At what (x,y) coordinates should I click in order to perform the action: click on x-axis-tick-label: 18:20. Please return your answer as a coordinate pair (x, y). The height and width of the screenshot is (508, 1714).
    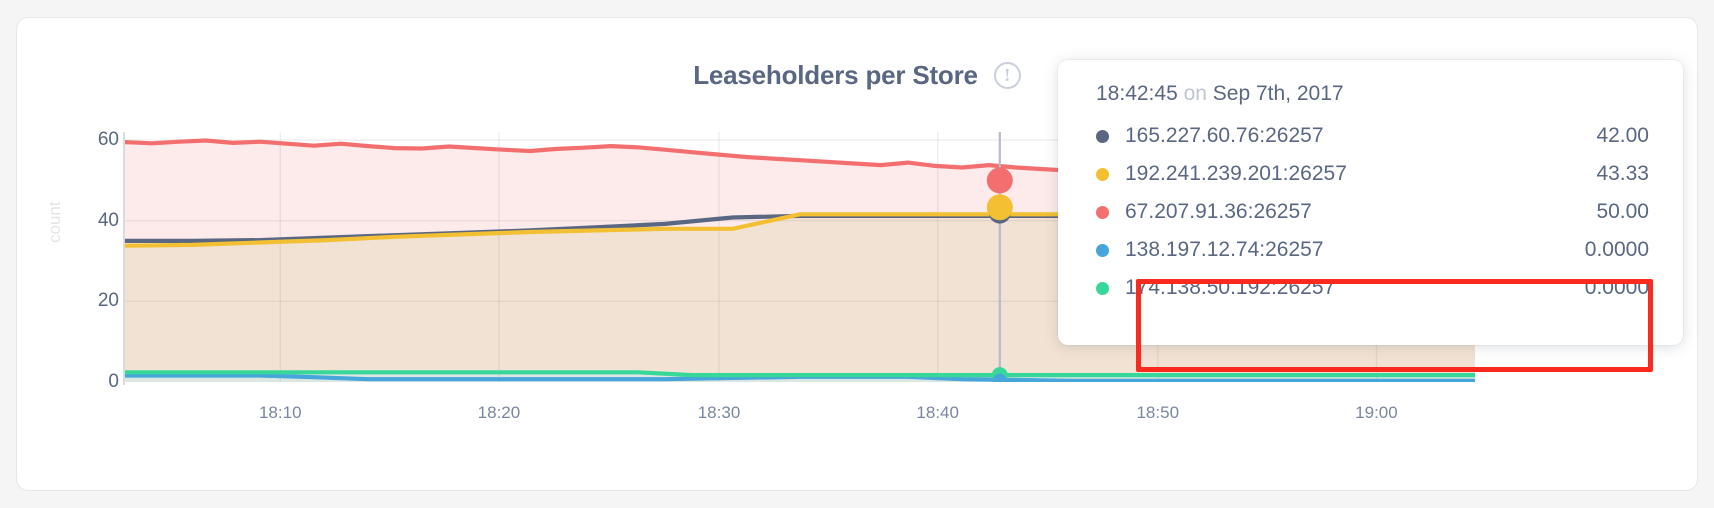
    Looking at the image, I should click on (499, 412).